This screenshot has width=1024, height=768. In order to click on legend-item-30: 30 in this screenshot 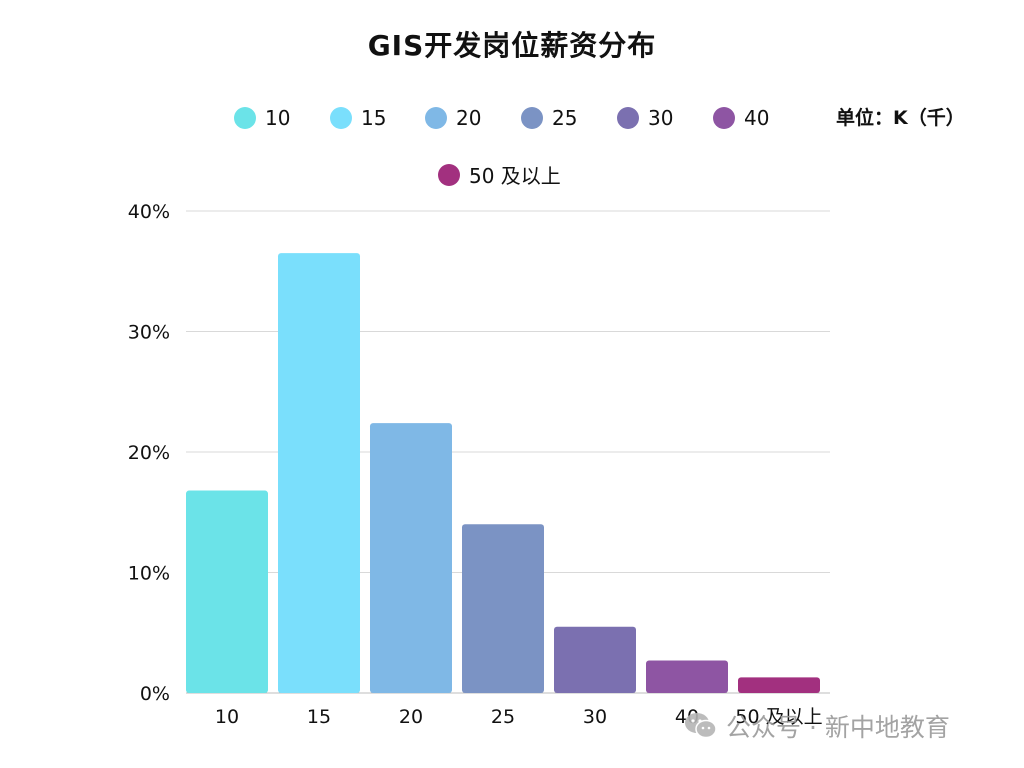, I will do `click(645, 118)`.